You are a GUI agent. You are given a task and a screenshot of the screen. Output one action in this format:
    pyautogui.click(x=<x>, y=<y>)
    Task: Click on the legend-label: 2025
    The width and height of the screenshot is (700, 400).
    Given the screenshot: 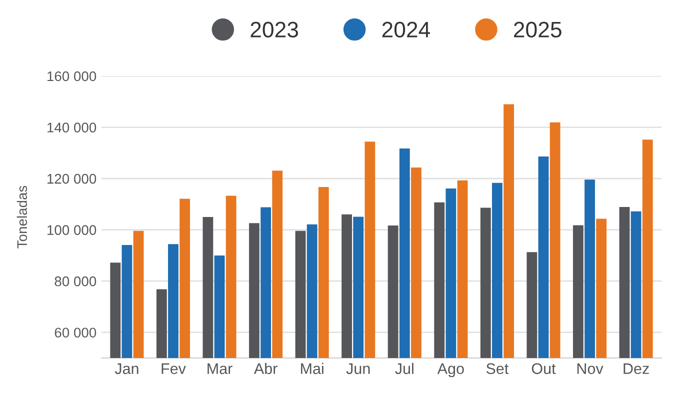 What is the action you would take?
    pyautogui.click(x=538, y=30)
    